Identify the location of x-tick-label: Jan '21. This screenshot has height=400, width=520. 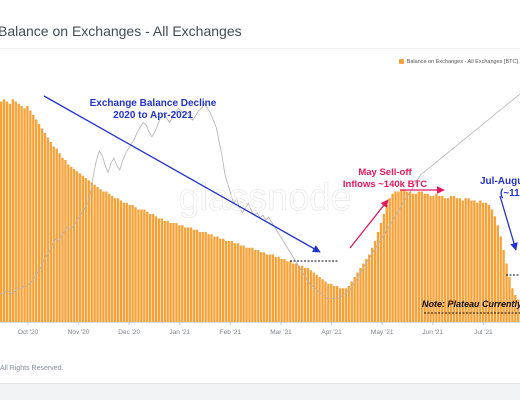
(179, 332).